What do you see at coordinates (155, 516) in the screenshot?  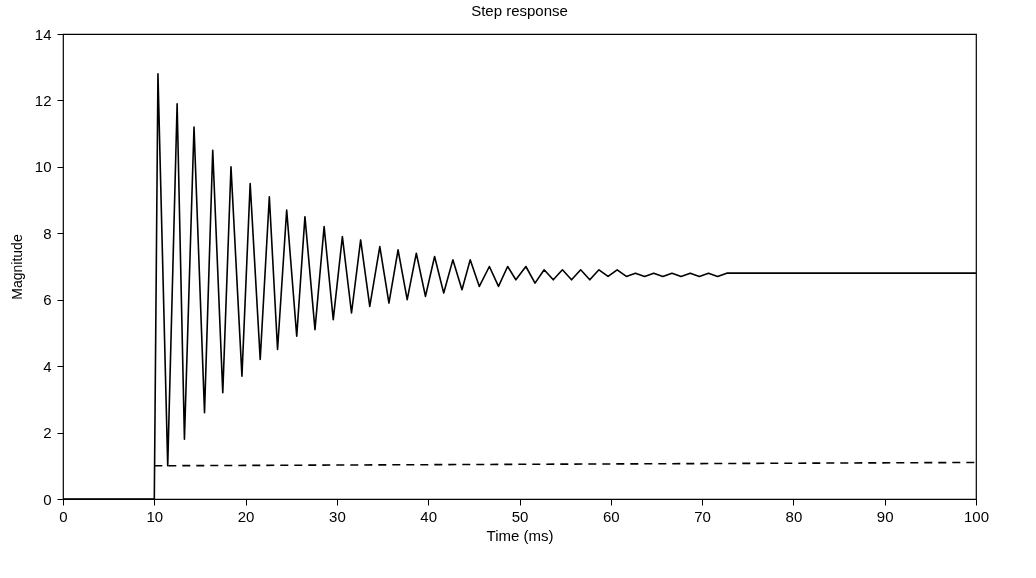 I see `x-tick-label: 10` at bounding box center [155, 516].